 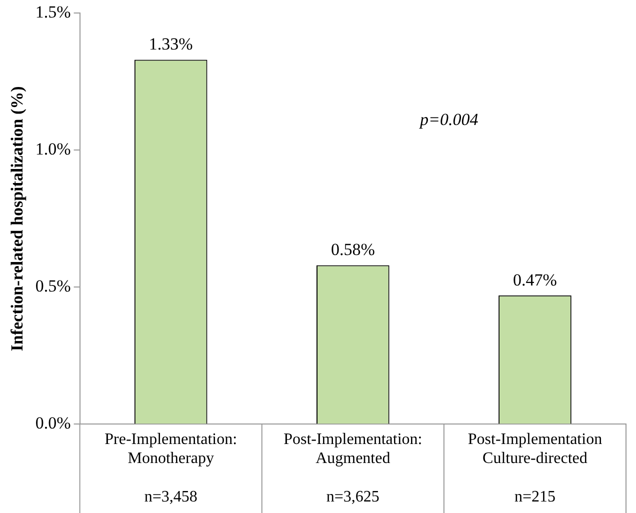 What do you see at coordinates (53, 12) in the screenshot?
I see `y-tick-label: 1.5%` at bounding box center [53, 12].